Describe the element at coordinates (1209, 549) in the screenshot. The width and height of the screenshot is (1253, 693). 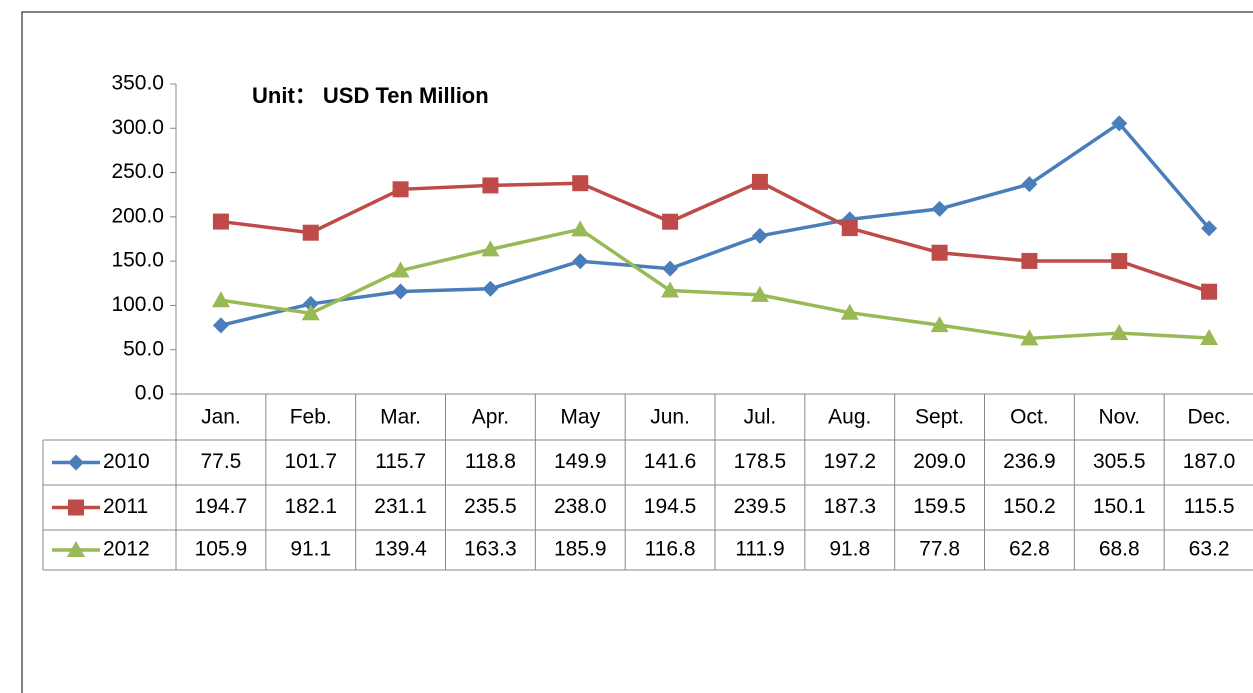
I see `table-value: 63.2` at that location.